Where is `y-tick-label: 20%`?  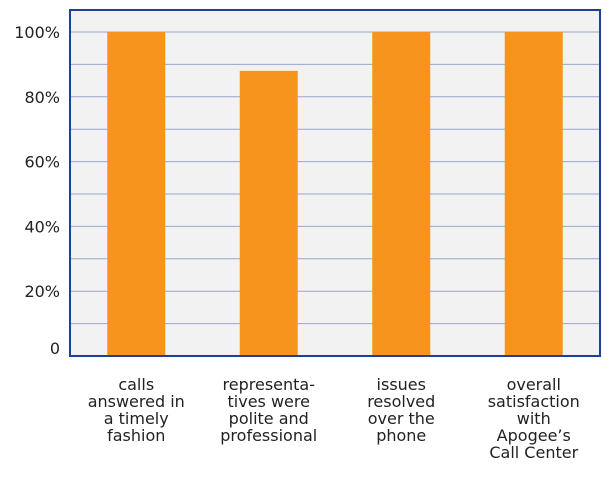
y-tick-label: 20% is located at coordinates (42, 291).